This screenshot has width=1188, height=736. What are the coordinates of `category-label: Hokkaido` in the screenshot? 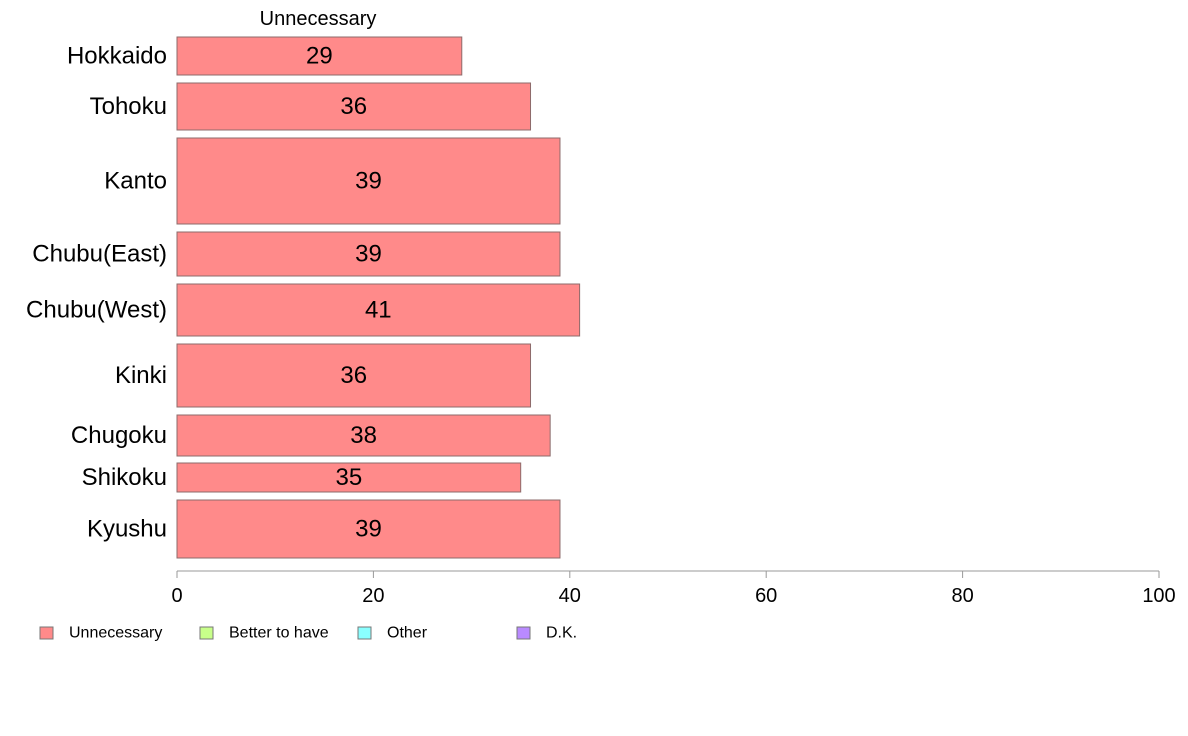 It's located at (117, 56).